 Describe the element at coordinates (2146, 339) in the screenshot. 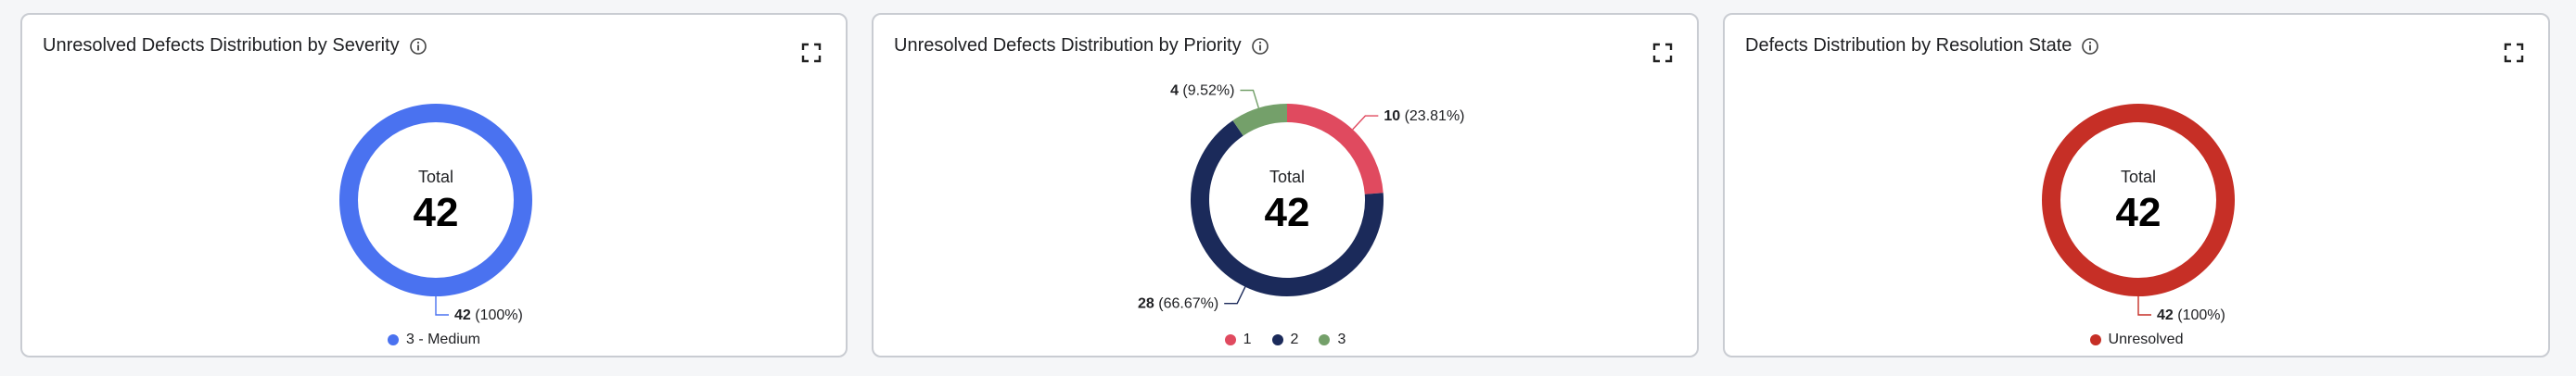

I see `legend-label: Unresolved` at that location.